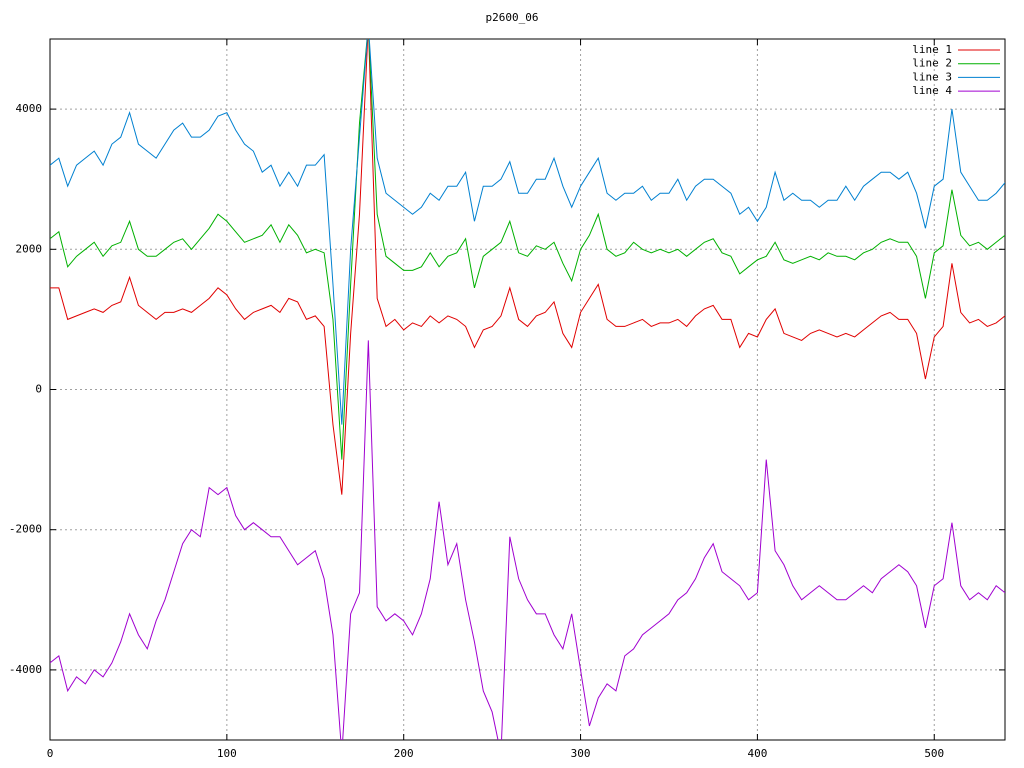  What do you see at coordinates (932, 90) in the screenshot?
I see `legend-label: line 4` at bounding box center [932, 90].